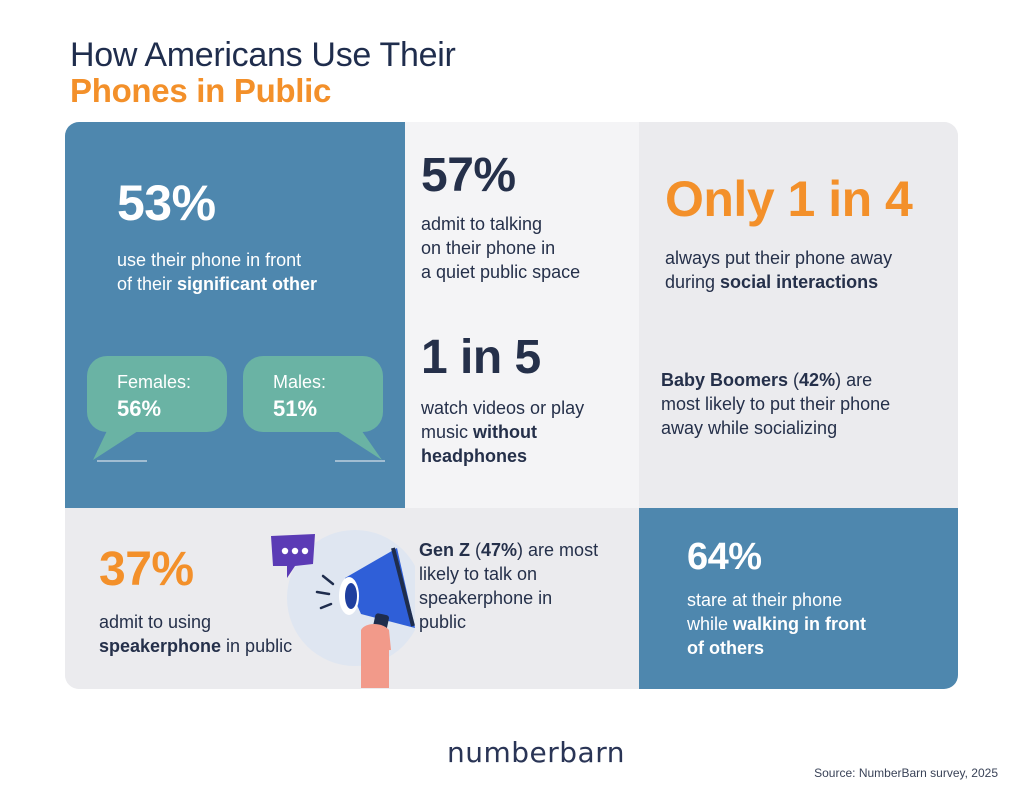 This screenshot has height=799, width=1024. What do you see at coordinates (481, 357) in the screenshot?
I see `stat-value-headphones: 1 in 5` at bounding box center [481, 357].